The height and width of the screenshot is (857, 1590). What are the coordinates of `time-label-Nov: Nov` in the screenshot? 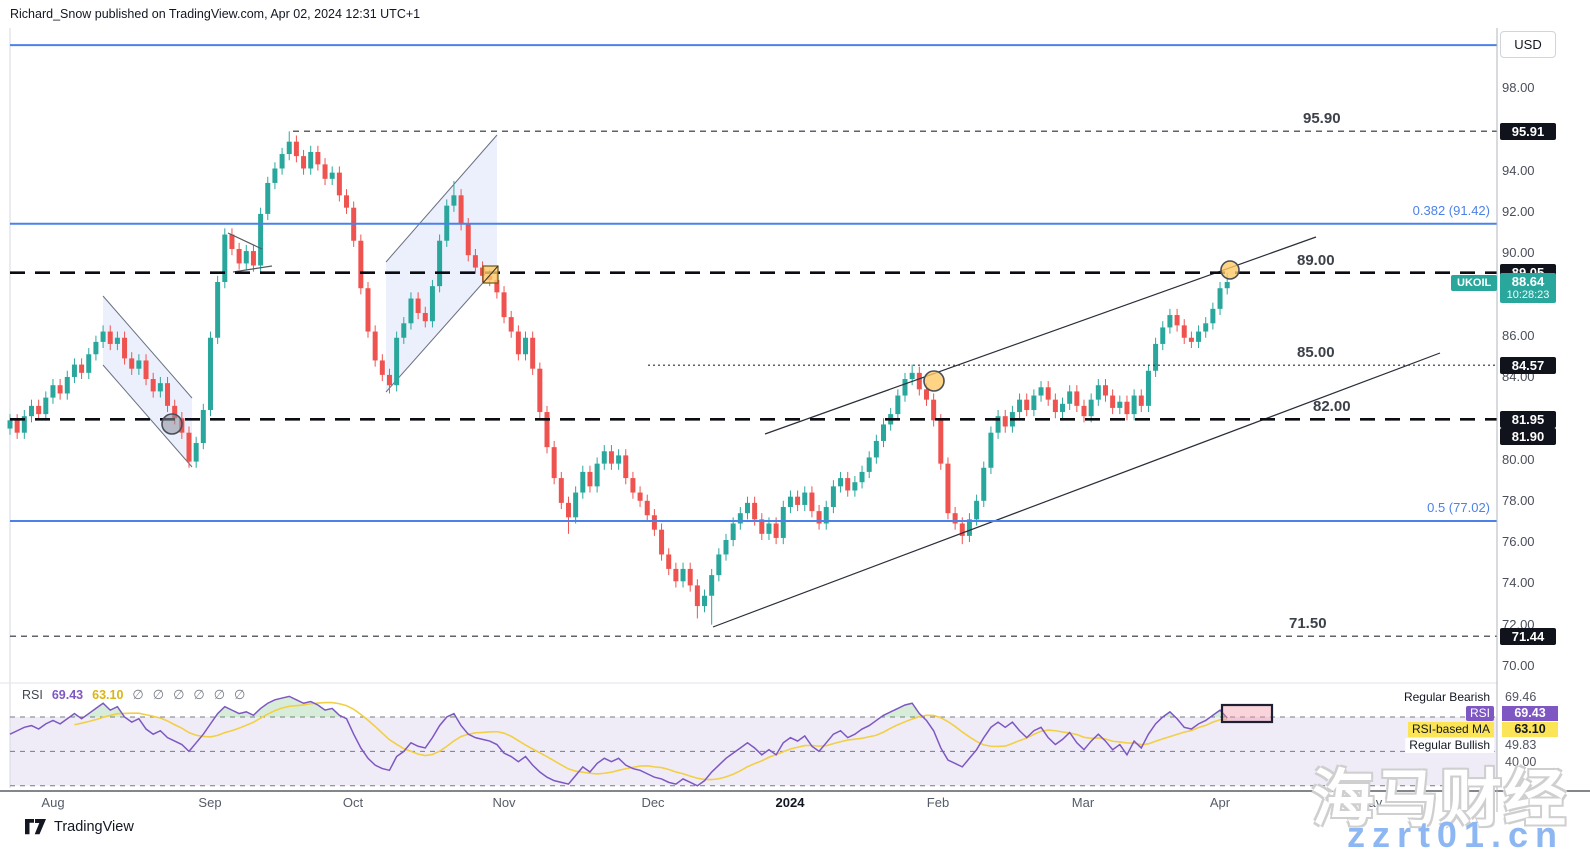 It's located at (504, 802).